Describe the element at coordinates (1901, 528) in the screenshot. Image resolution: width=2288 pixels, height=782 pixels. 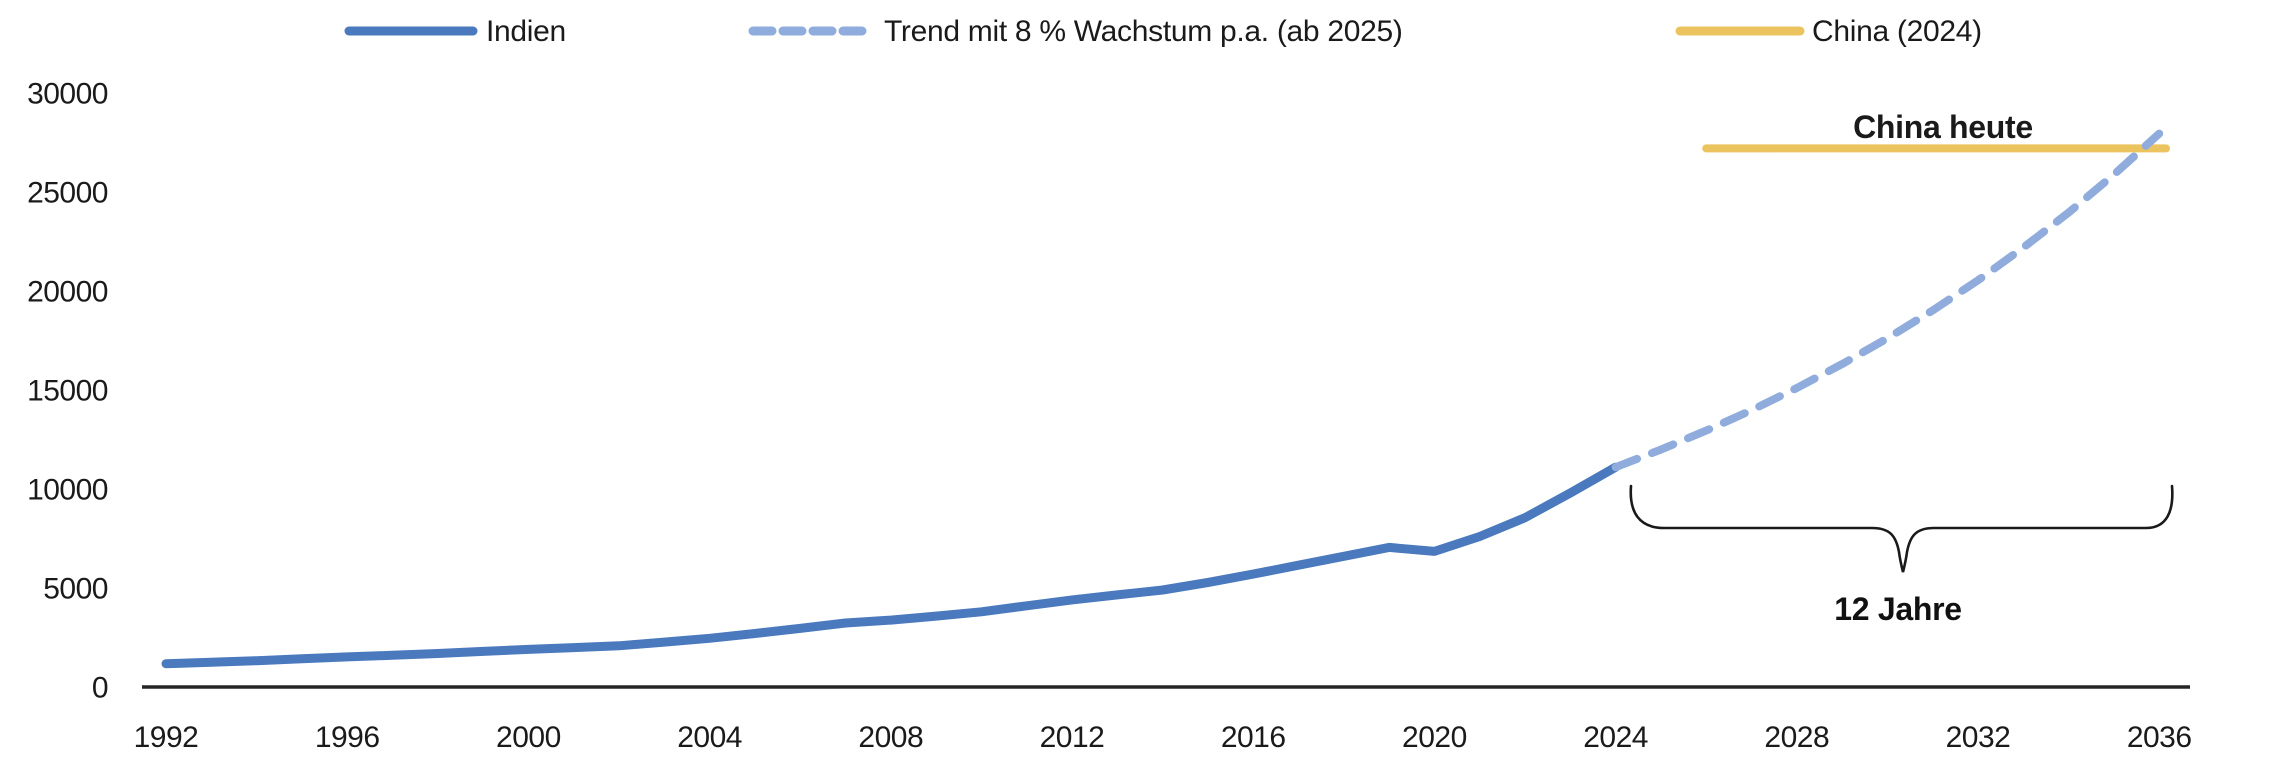
I see `bracket-12-jahre` at that location.